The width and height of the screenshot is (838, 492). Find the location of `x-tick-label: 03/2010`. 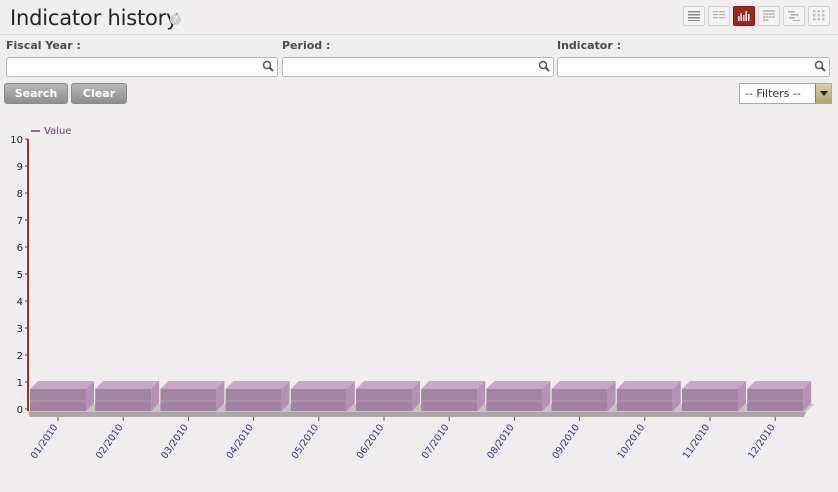

x-tick-label: 03/2010 is located at coordinates (175, 441).